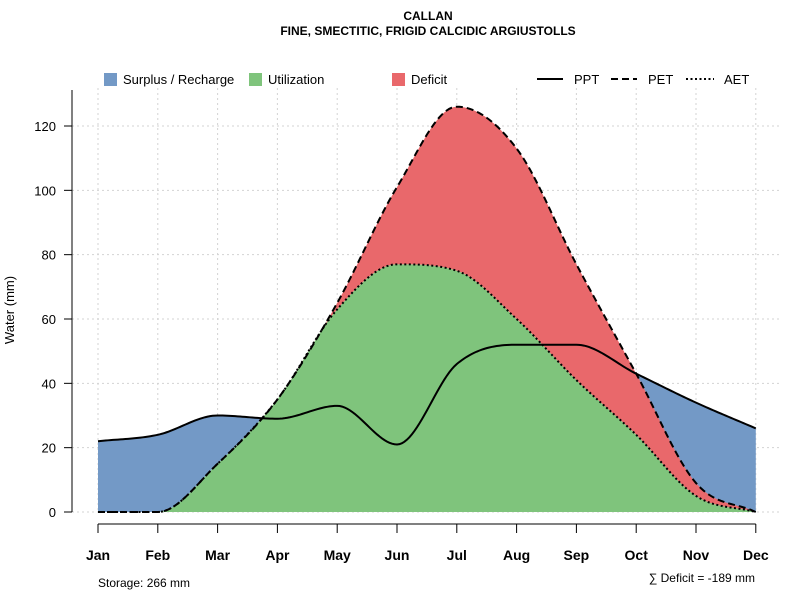 Image resolution: width=800 pixels, height=600 pixels. What do you see at coordinates (696, 555) in the screenshot?
I see `x-tick-label-nov: Nov` at bounding box center [696, 555].